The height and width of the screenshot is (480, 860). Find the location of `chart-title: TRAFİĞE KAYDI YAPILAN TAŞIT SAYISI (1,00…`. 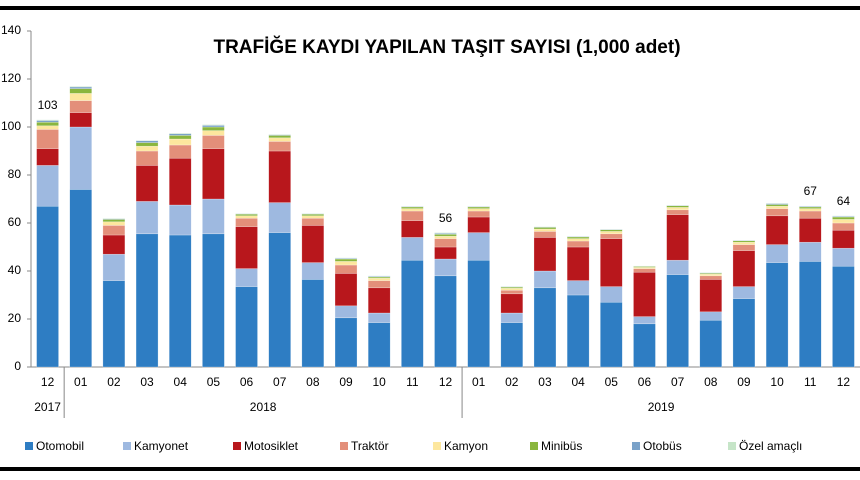

chart-title: TRAFİĞE KAYDI YAPILAN TAŞIT SAYISI (1,00… is located at coordinates (446, 47).